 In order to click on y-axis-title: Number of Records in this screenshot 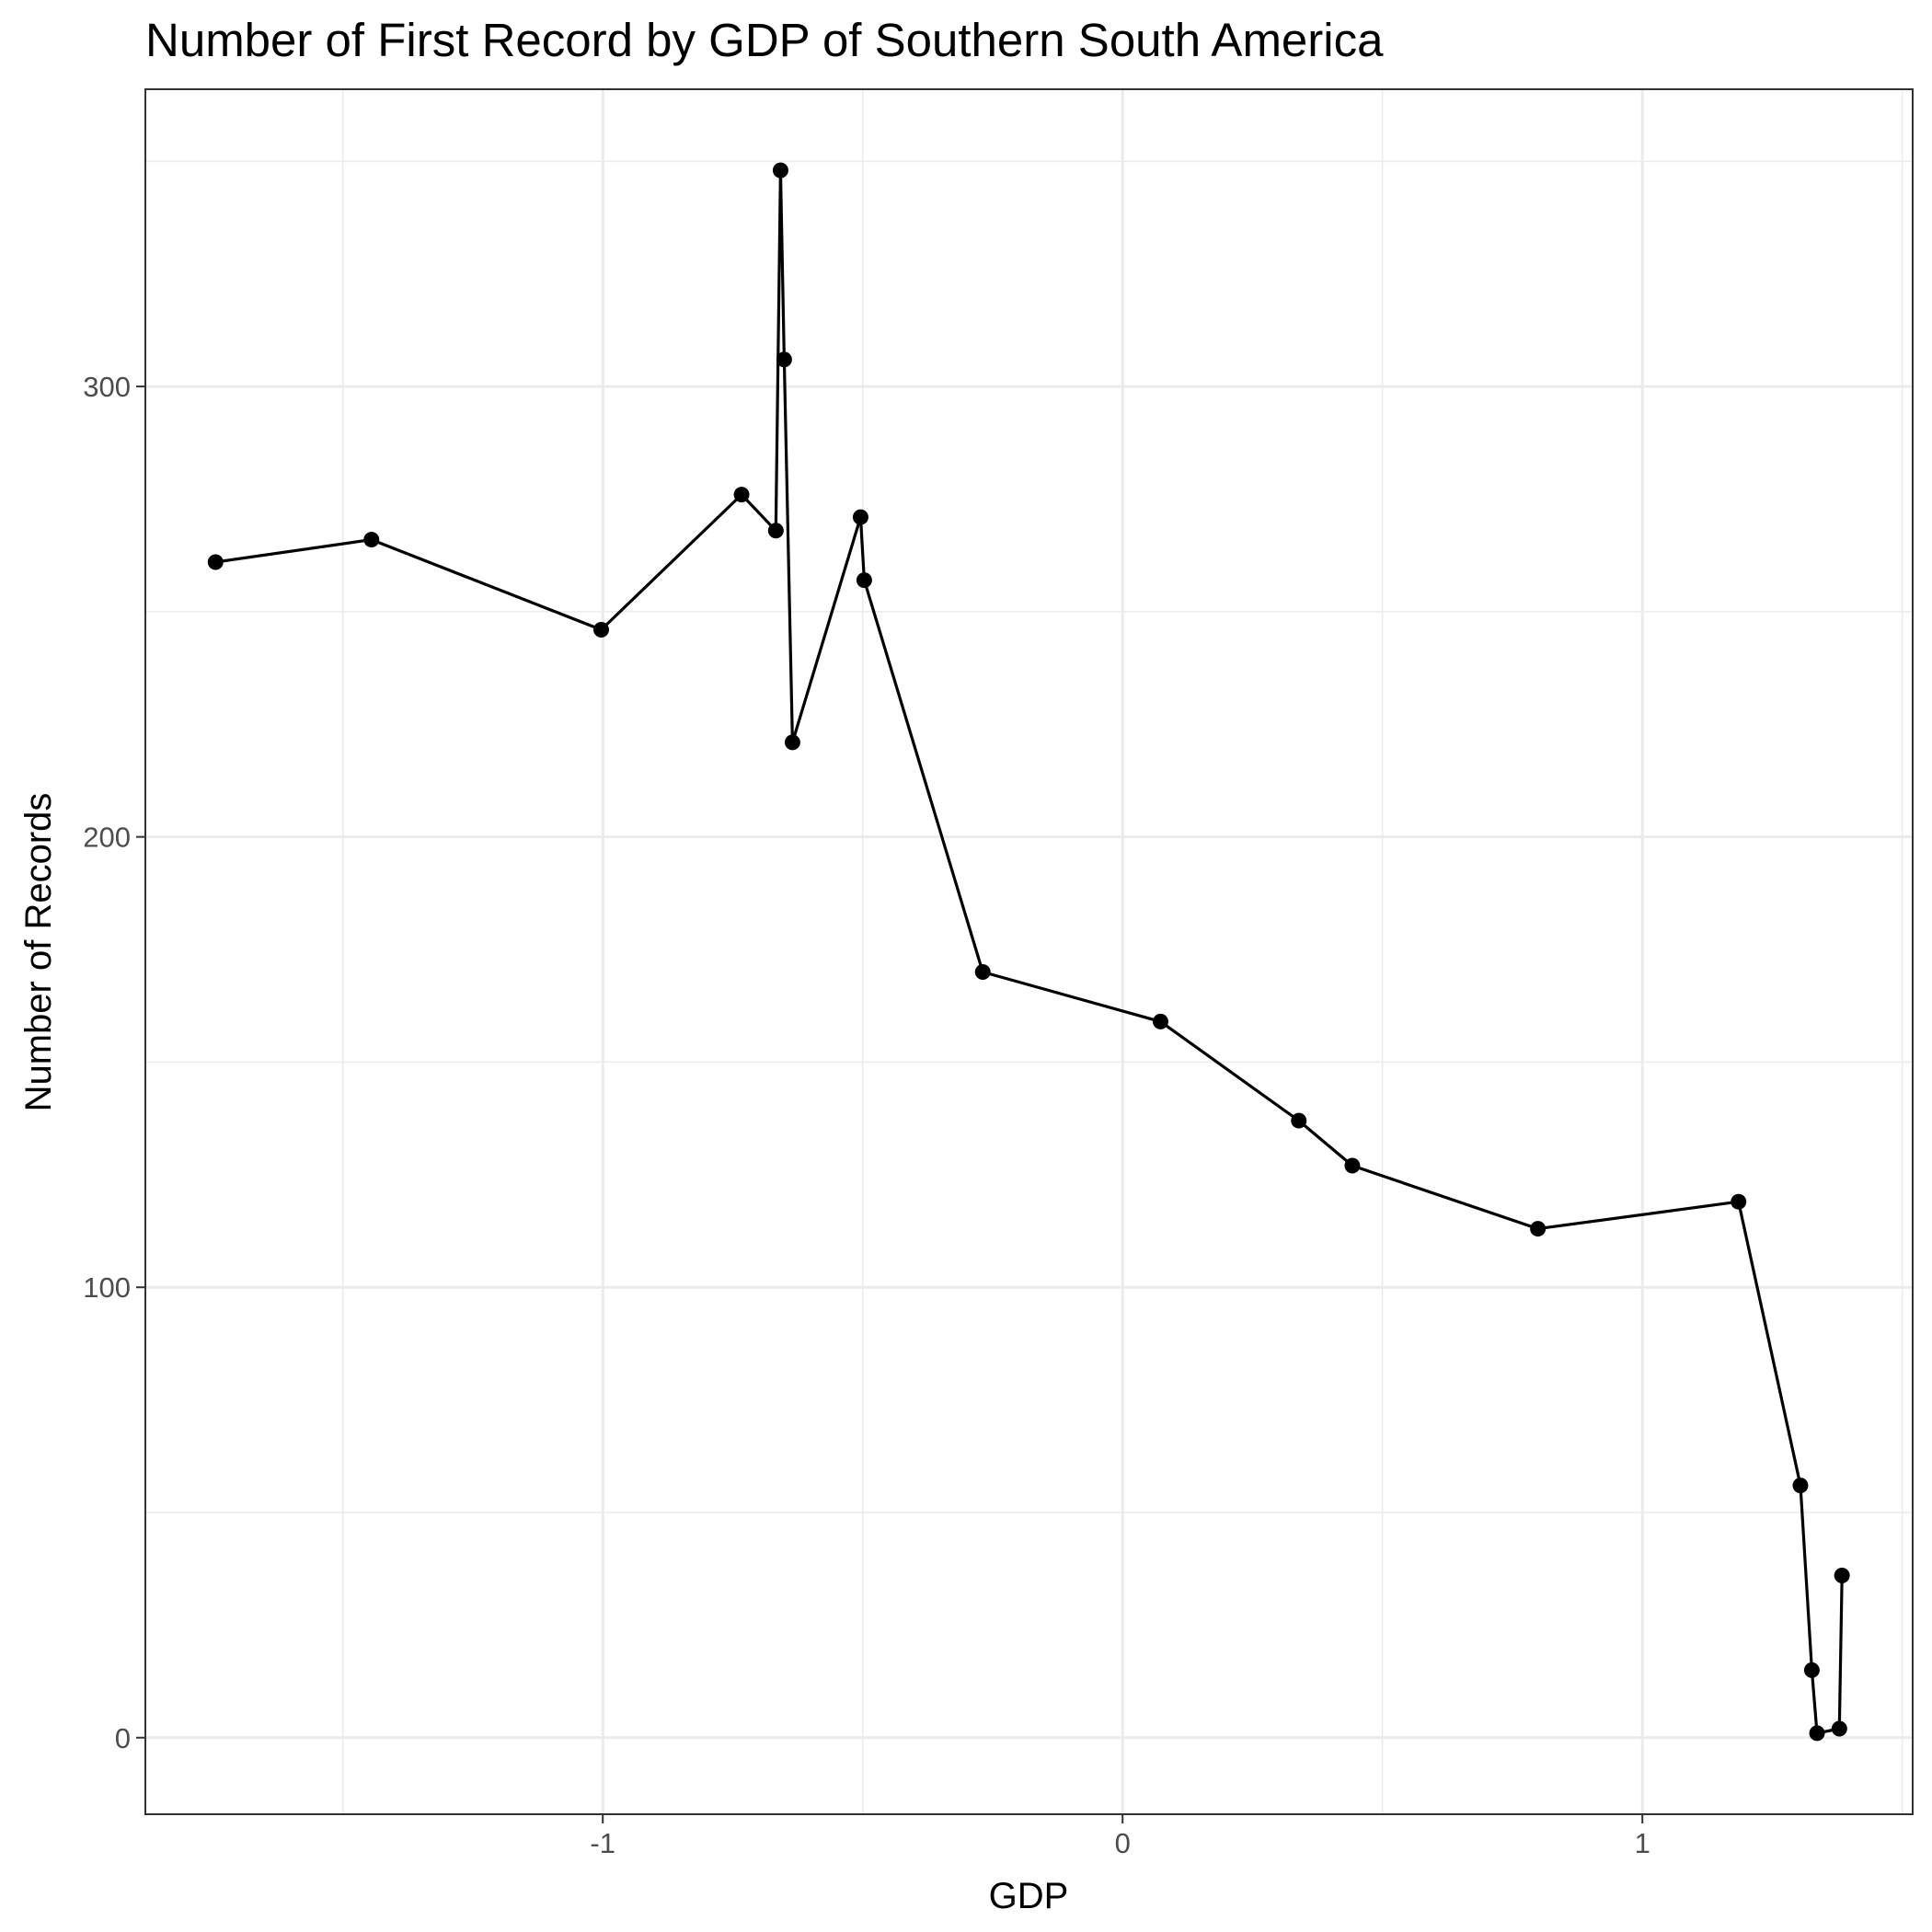, I will do `click(38, 952)`.